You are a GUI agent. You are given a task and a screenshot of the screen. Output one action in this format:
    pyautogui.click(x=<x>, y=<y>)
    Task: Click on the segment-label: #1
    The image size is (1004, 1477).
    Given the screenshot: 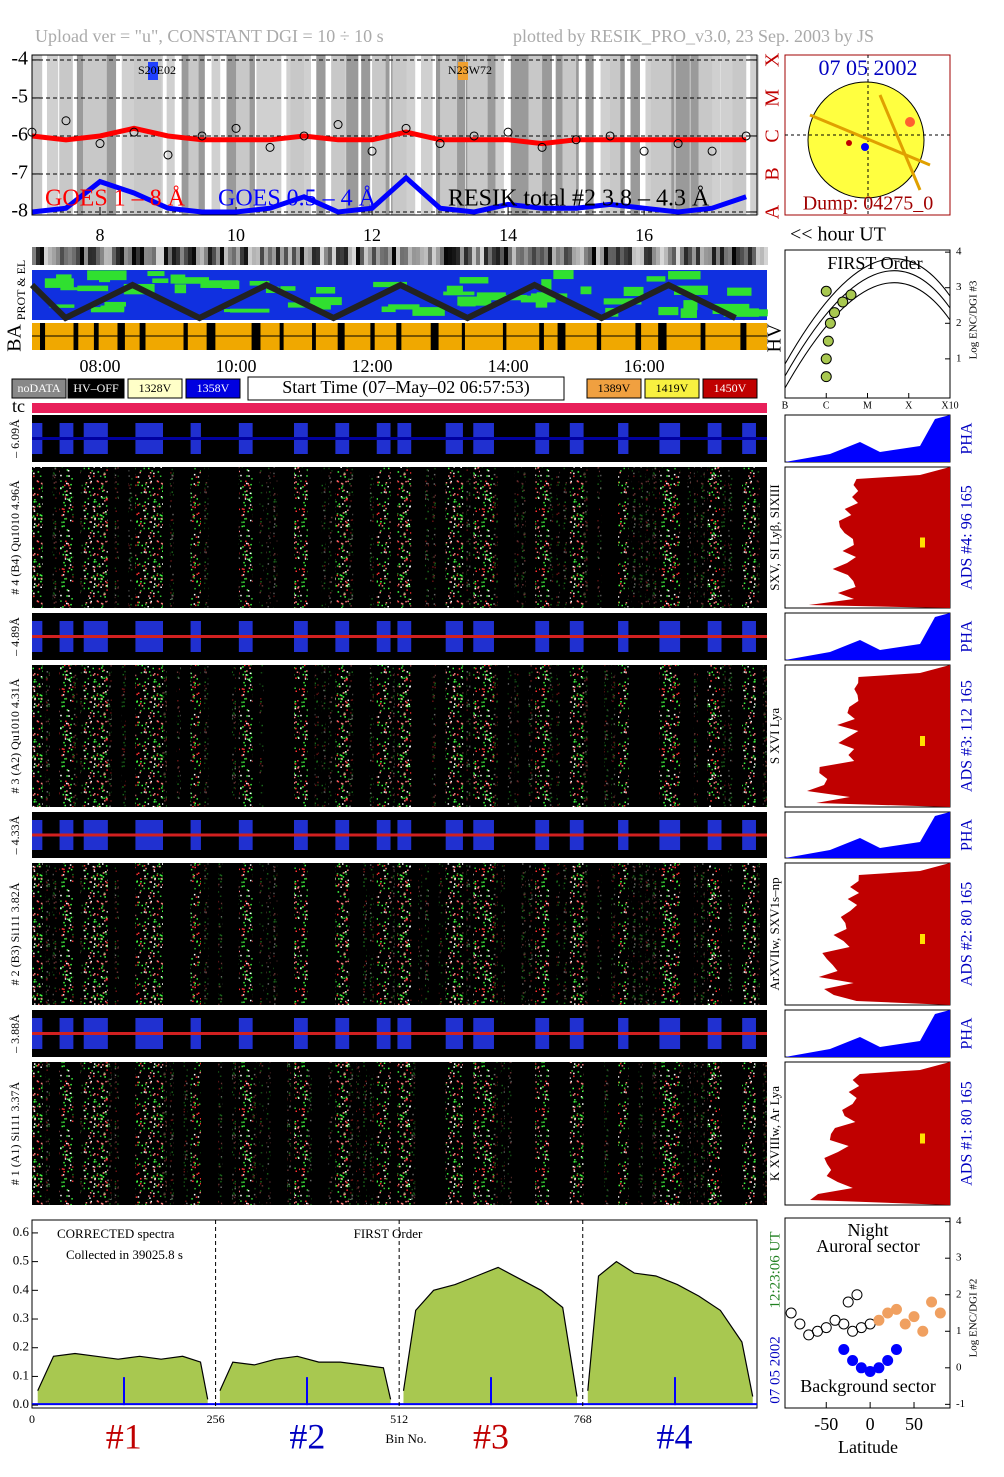 What is the action you would take?
    pyautogui.click(x=124, y=1436)
    